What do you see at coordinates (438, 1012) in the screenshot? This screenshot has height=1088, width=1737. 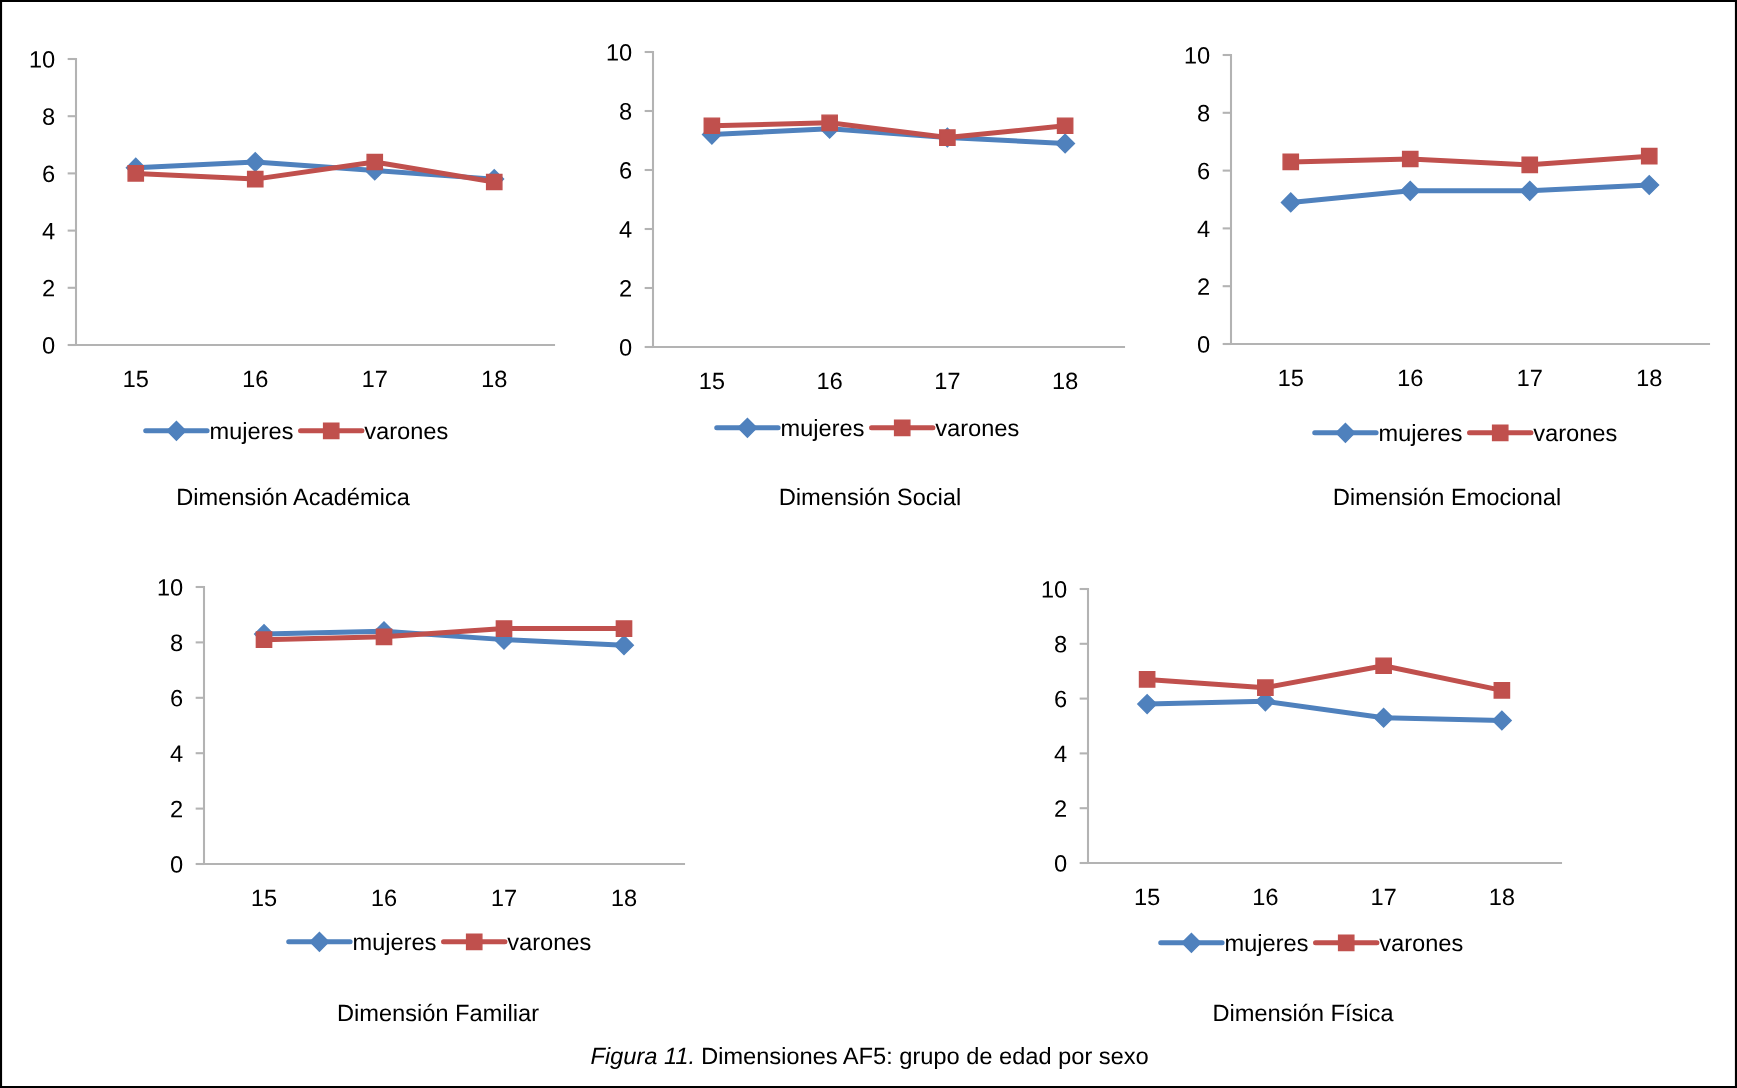 I see `text: Dimensión Familiar` at bounding box center [438, 1012].